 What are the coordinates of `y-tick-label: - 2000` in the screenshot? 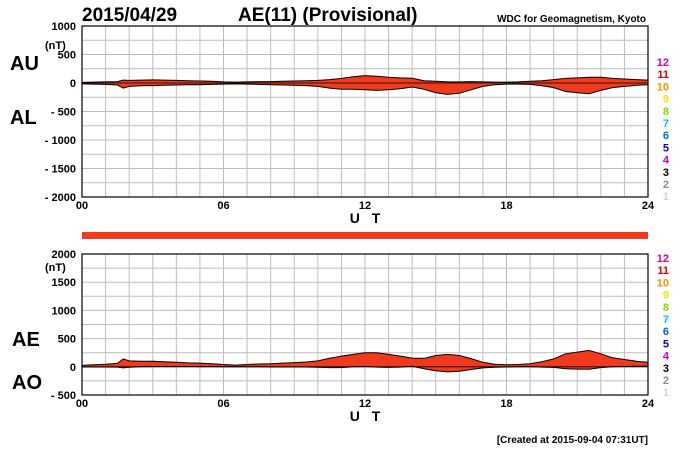 It's located at (60, 198).